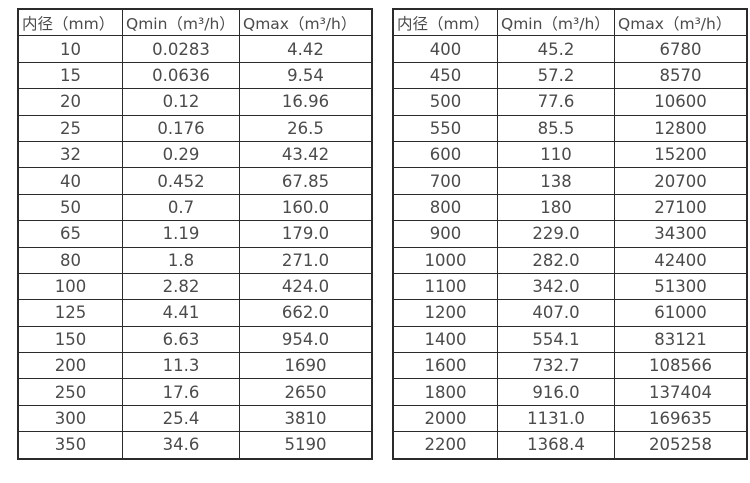 This screenshot has width=750, height=483. What do you see at coordinates (181, 128) in the screenshot?
I see `cell: 0.176` at bounding box center [181, 128].